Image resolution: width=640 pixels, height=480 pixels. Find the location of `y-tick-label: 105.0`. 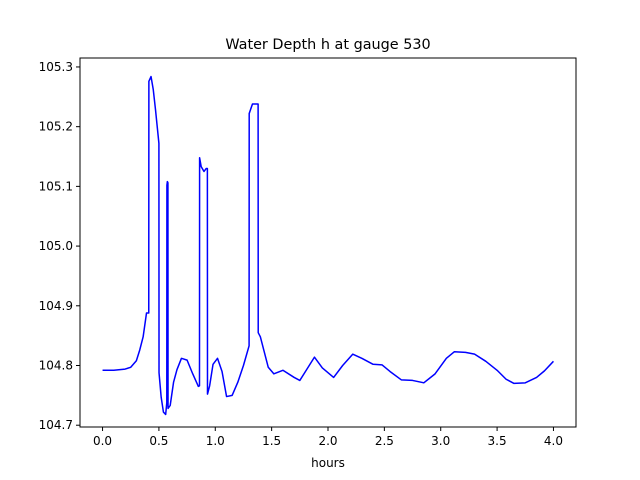

y-tick-label: 105.0 is located at coordinates (56, 246).